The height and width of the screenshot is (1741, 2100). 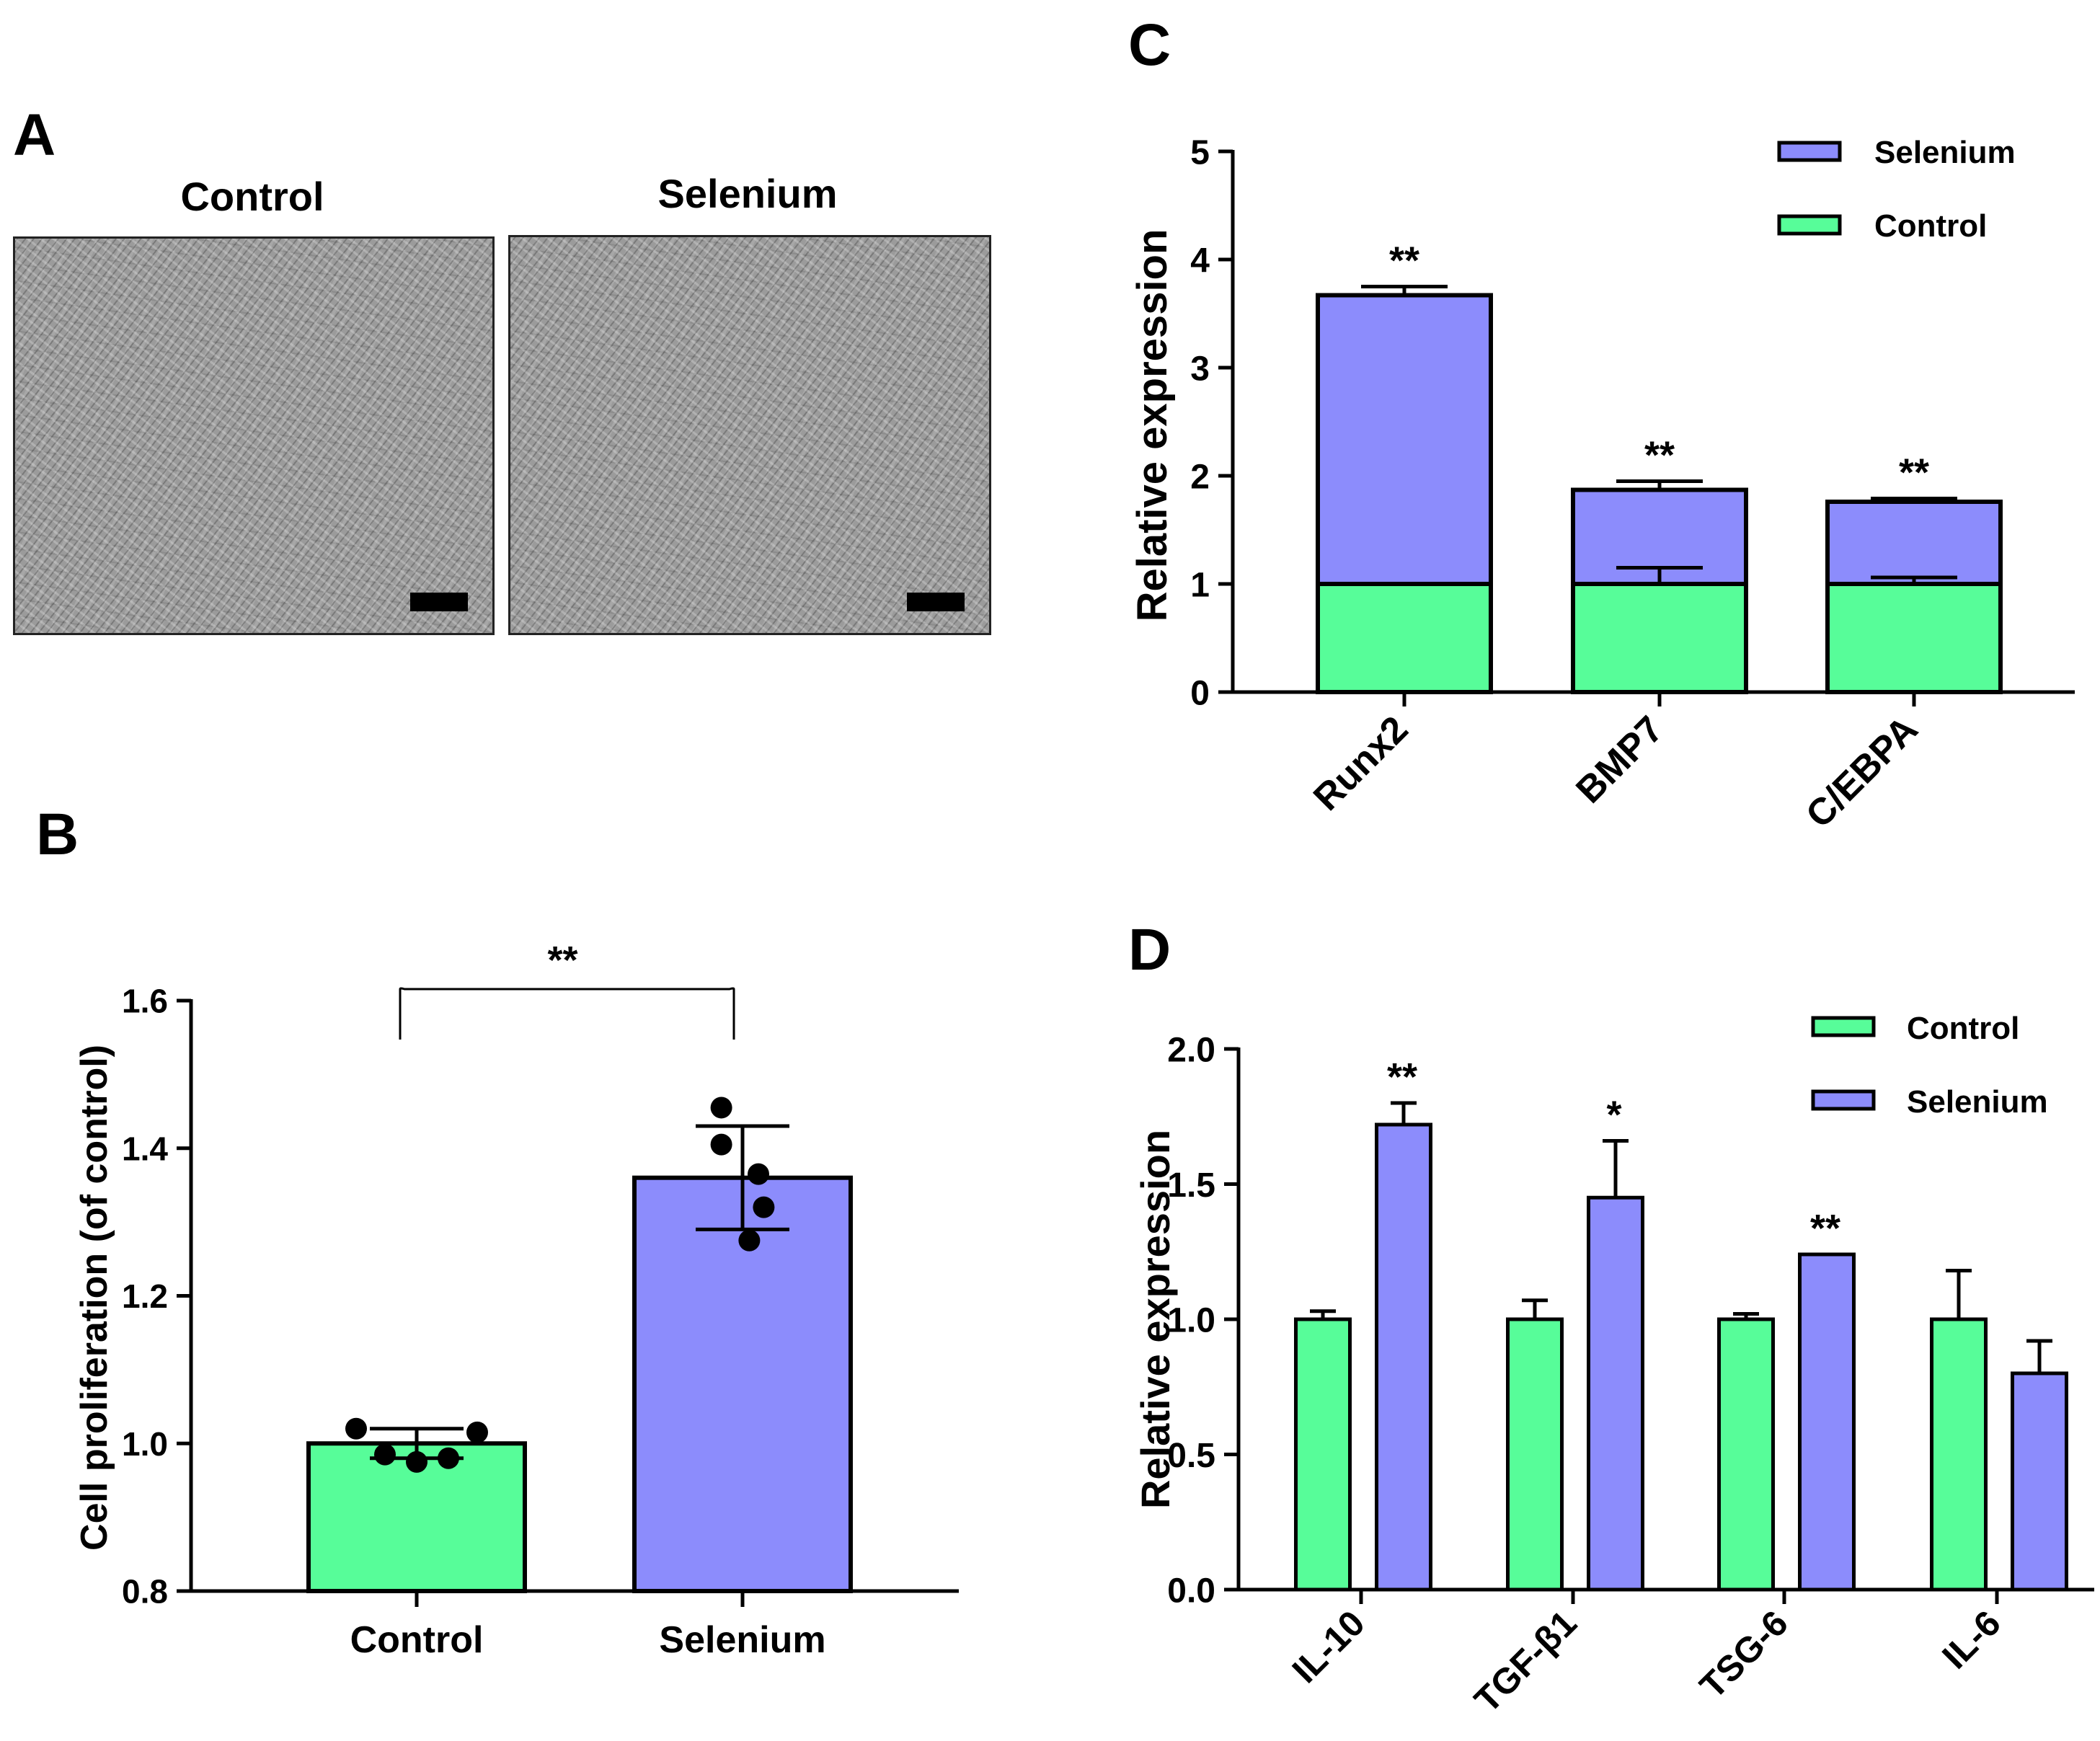 I want to click on micrograph-selenium, so click(x=750, y=435).